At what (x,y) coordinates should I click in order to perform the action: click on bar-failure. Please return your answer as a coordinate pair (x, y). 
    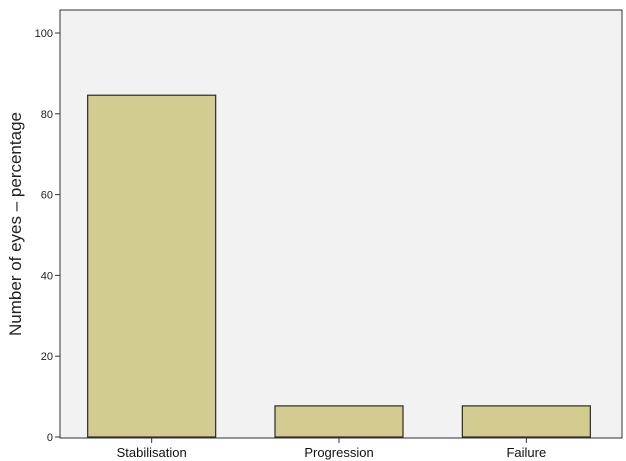
    Looking at the image, I should click on (526, 421).